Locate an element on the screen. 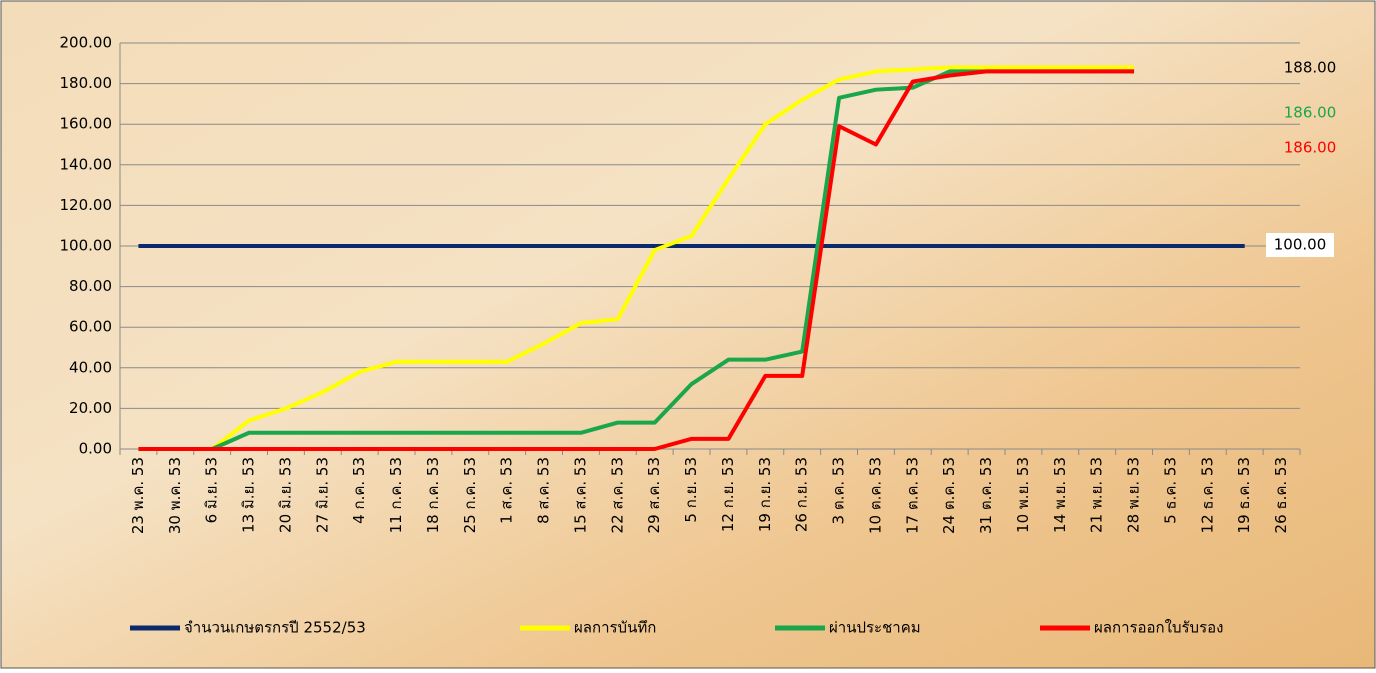 Image resolution: width=1376 pixels, height=673 pixels. x-tick-label: 6 มิ.ย. 53 is located at coordinates (212, 490).